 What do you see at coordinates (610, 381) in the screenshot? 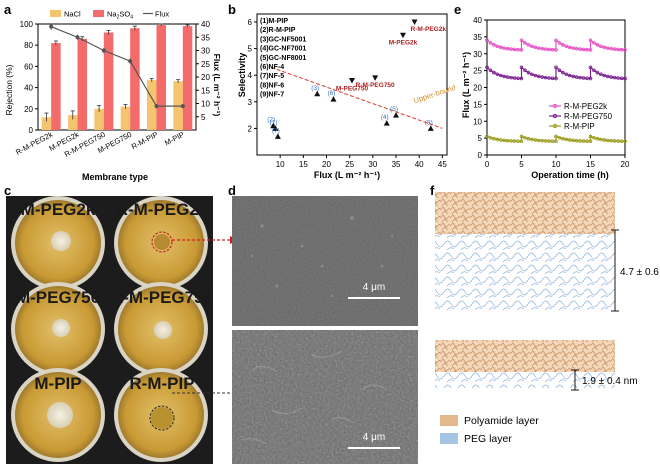
I see `thickness-bottom: 1.9 ± 0.4 nm` at bounding box center [610, 381].